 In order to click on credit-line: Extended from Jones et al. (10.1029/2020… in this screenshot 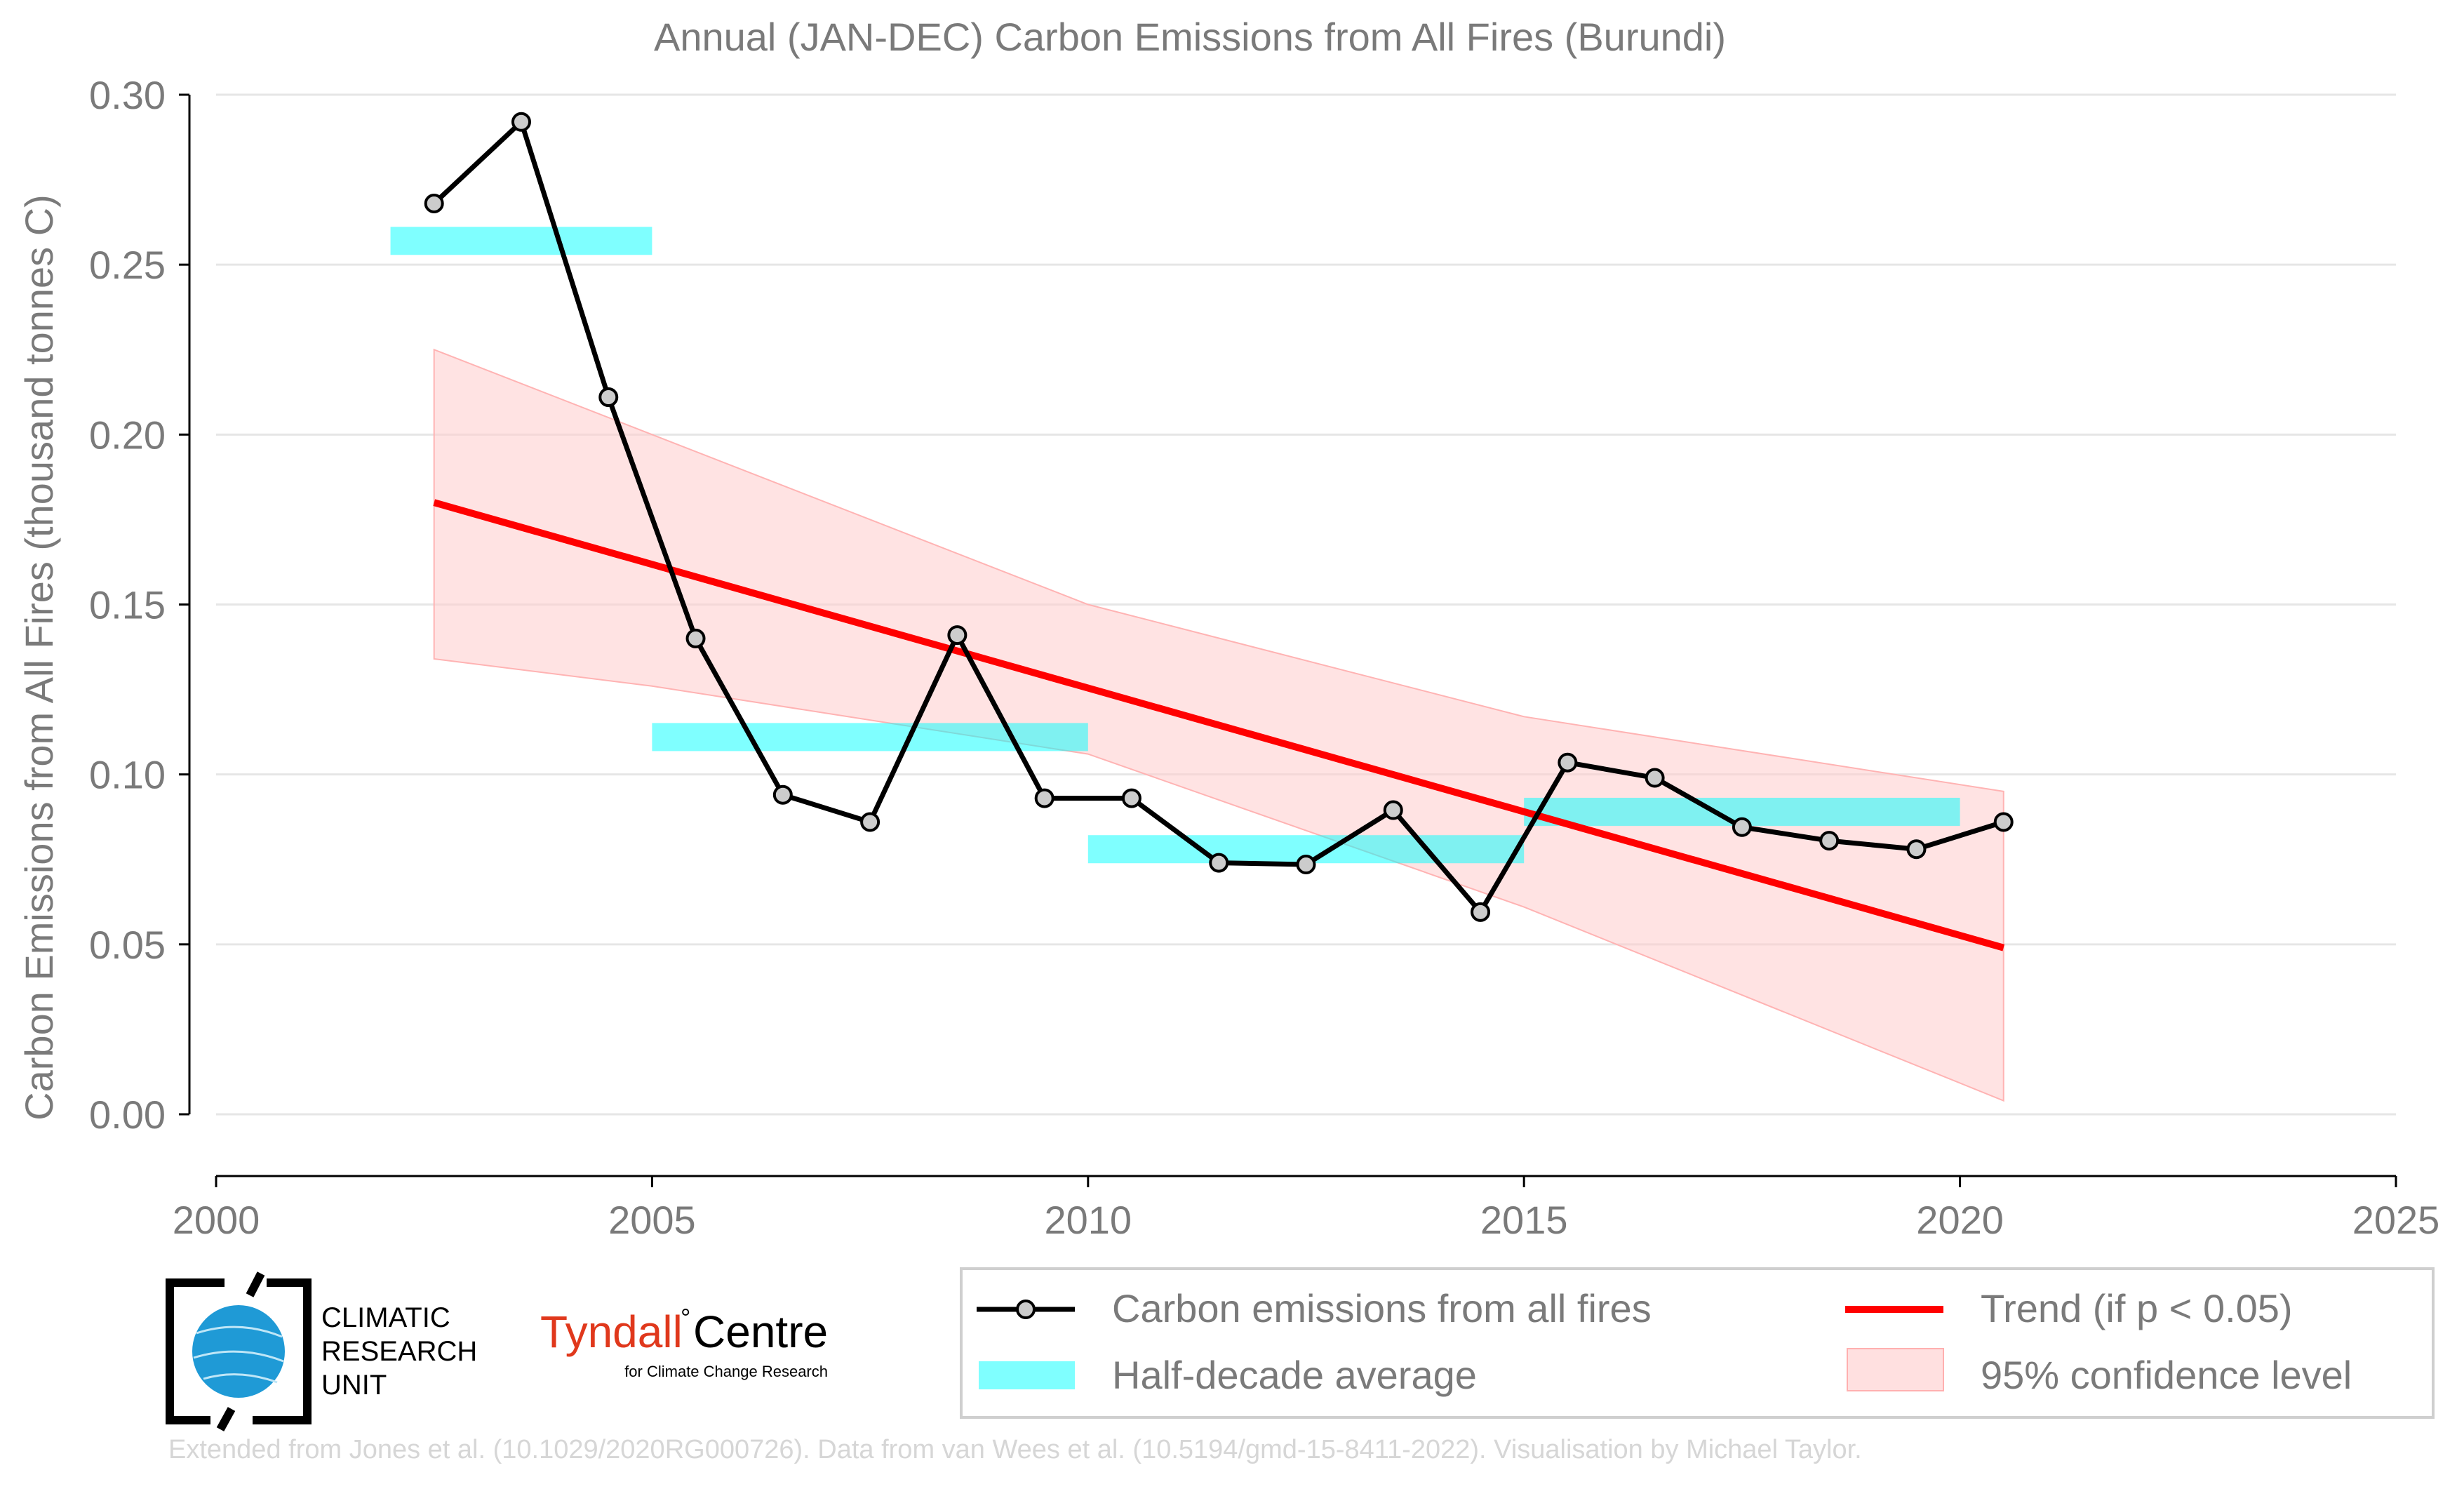, I will do `click(1015, 1449)`.